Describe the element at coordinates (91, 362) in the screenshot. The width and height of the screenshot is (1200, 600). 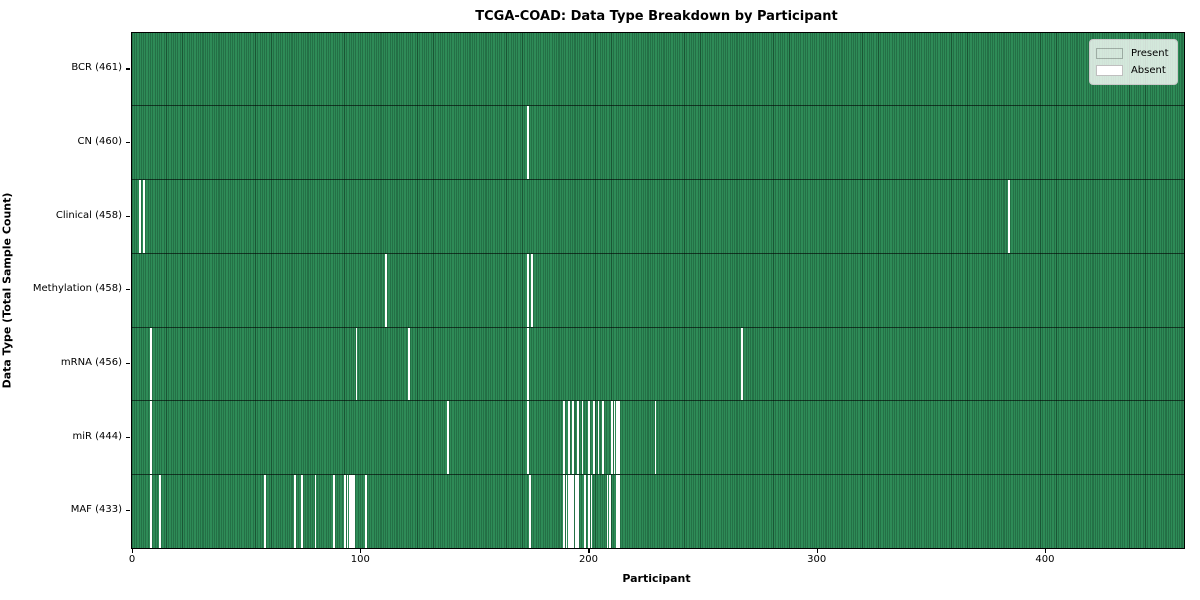
I see `y-tick-label: mRNA (456)` at that location.